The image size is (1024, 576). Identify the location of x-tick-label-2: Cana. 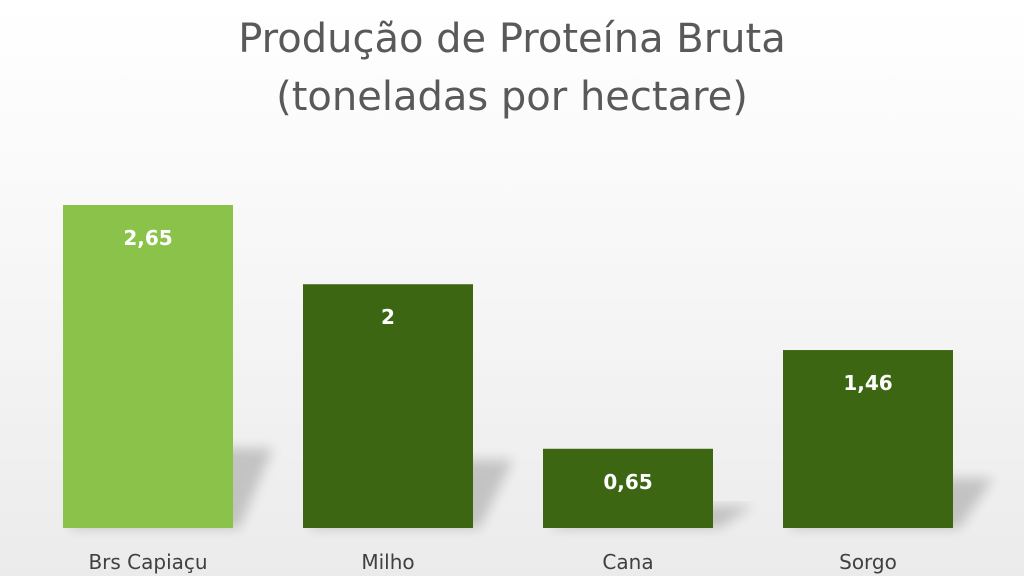
(627, 562).